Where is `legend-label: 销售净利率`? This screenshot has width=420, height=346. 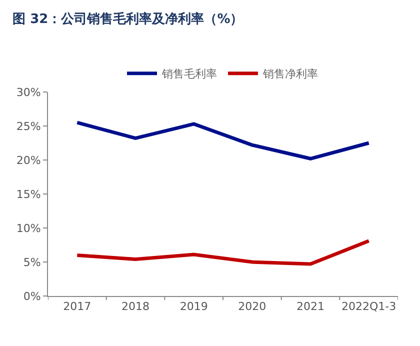 legend-label: 销售净利率 is located at coordinates (290, 74).